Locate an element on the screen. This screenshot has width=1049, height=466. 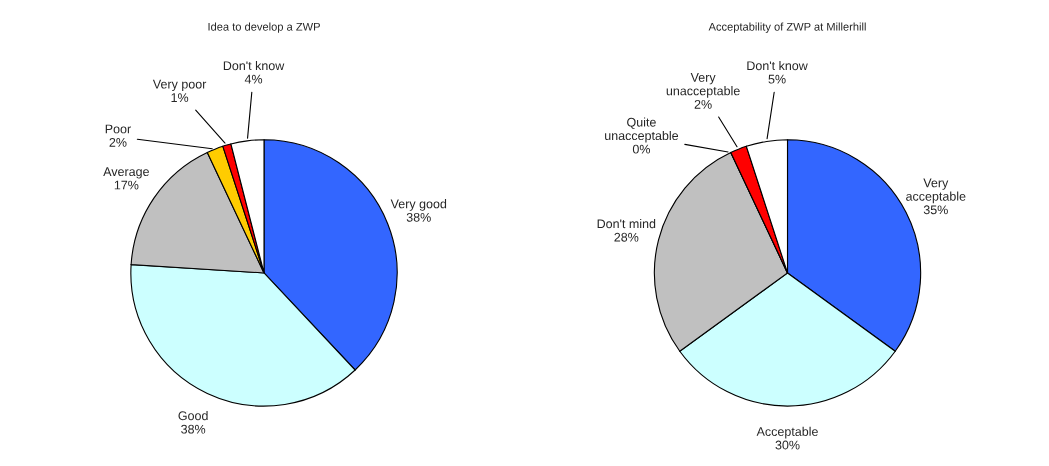
slice-label: Very unacceptable is located at coordinates (703, 85).